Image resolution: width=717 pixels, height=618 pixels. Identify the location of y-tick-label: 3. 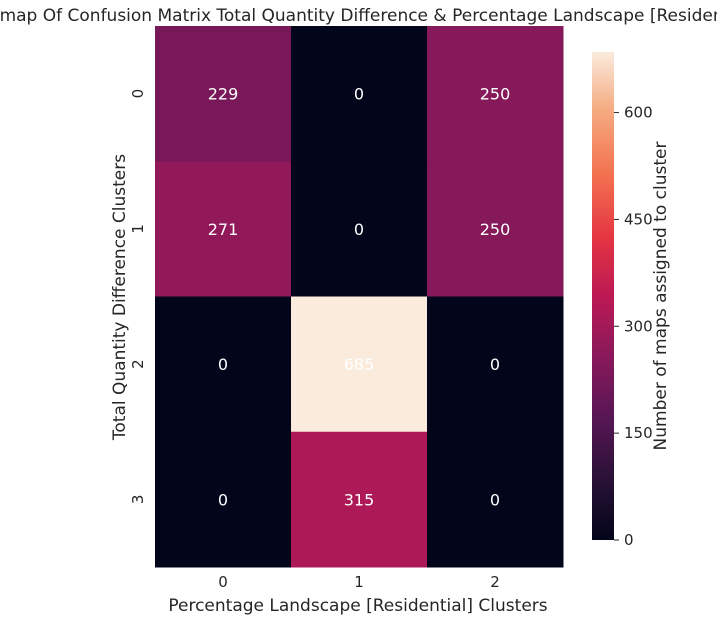
(138, 500).